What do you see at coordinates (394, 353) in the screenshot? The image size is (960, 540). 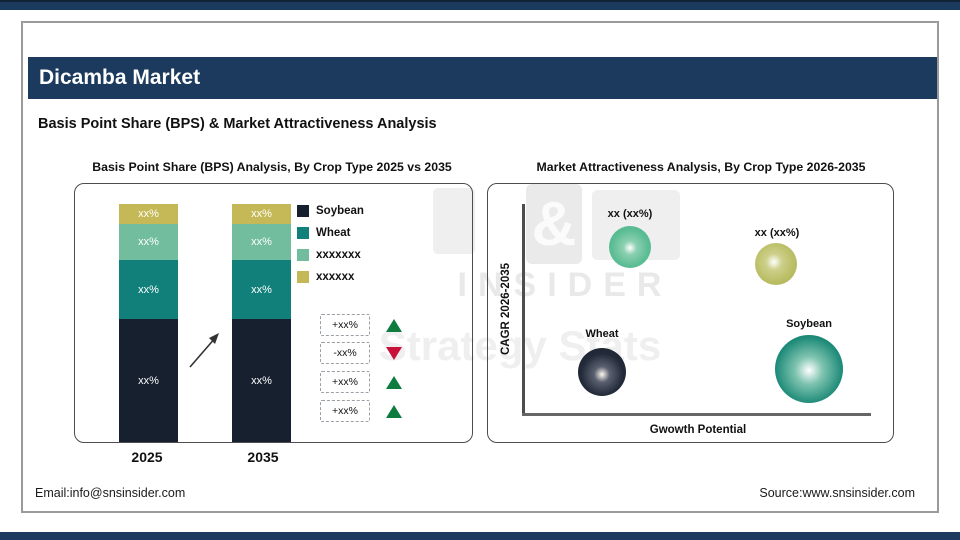 I see `triangle-down-icon` at bounding box center [394, 353].